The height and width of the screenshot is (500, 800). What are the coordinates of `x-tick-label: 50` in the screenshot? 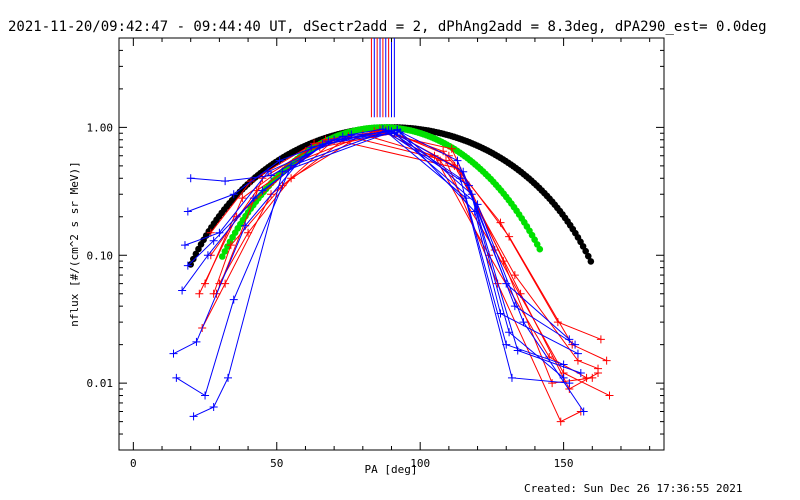 It's located at (276, 463).